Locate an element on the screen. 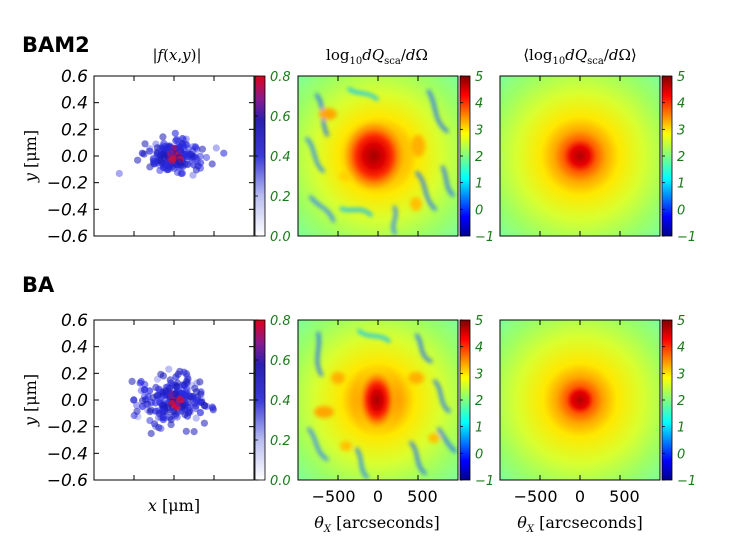 This screenshot has width=747, height=560. y-tick-label: 0.6 is located at coordinates (74, 321).